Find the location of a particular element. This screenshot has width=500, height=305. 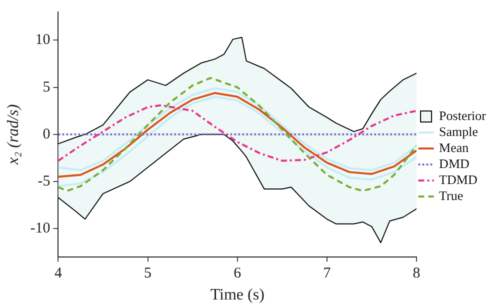

x-tick-label: 5 is located at coordinates (148, 274).